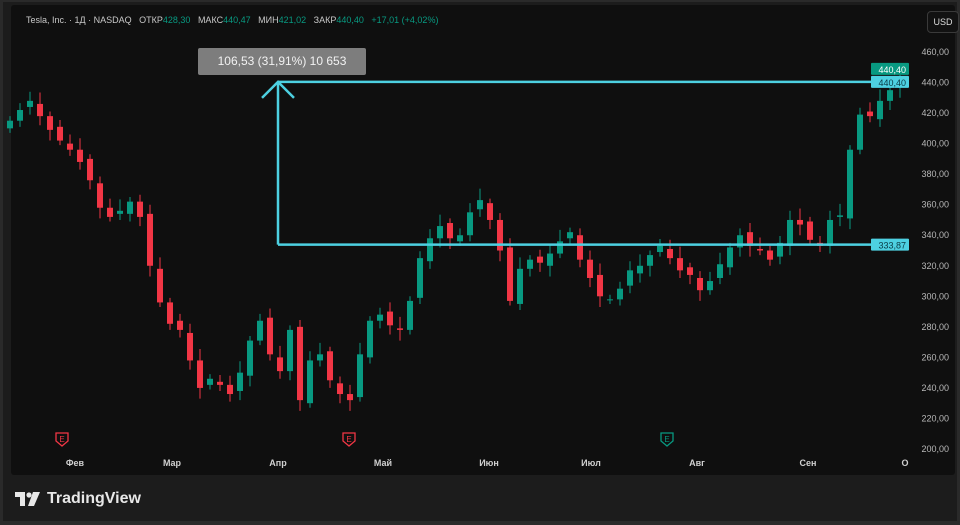 The width and height of the screenshot is (960, 525). I want to click on last-price-label-bg, so click(890, 68).